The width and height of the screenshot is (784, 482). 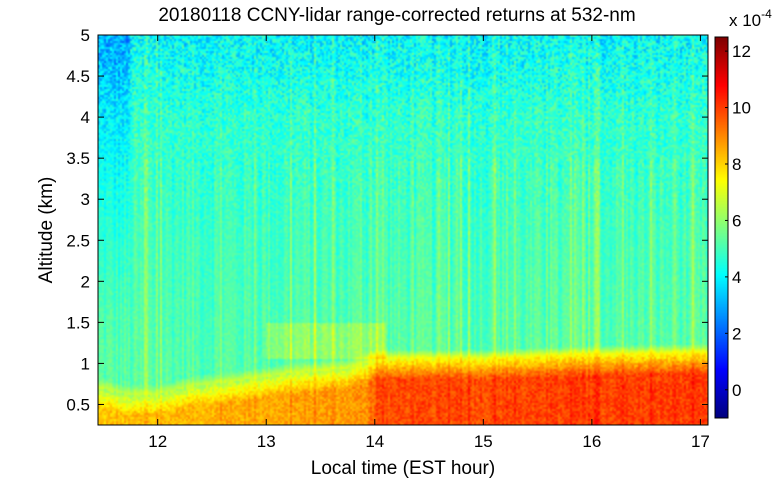 What do you see at coordinates (743, 213) in the screenshot?
I see `colorbar: 0 2 4 6 8 10 12 x 10-4` at bounding box center [743, 213].